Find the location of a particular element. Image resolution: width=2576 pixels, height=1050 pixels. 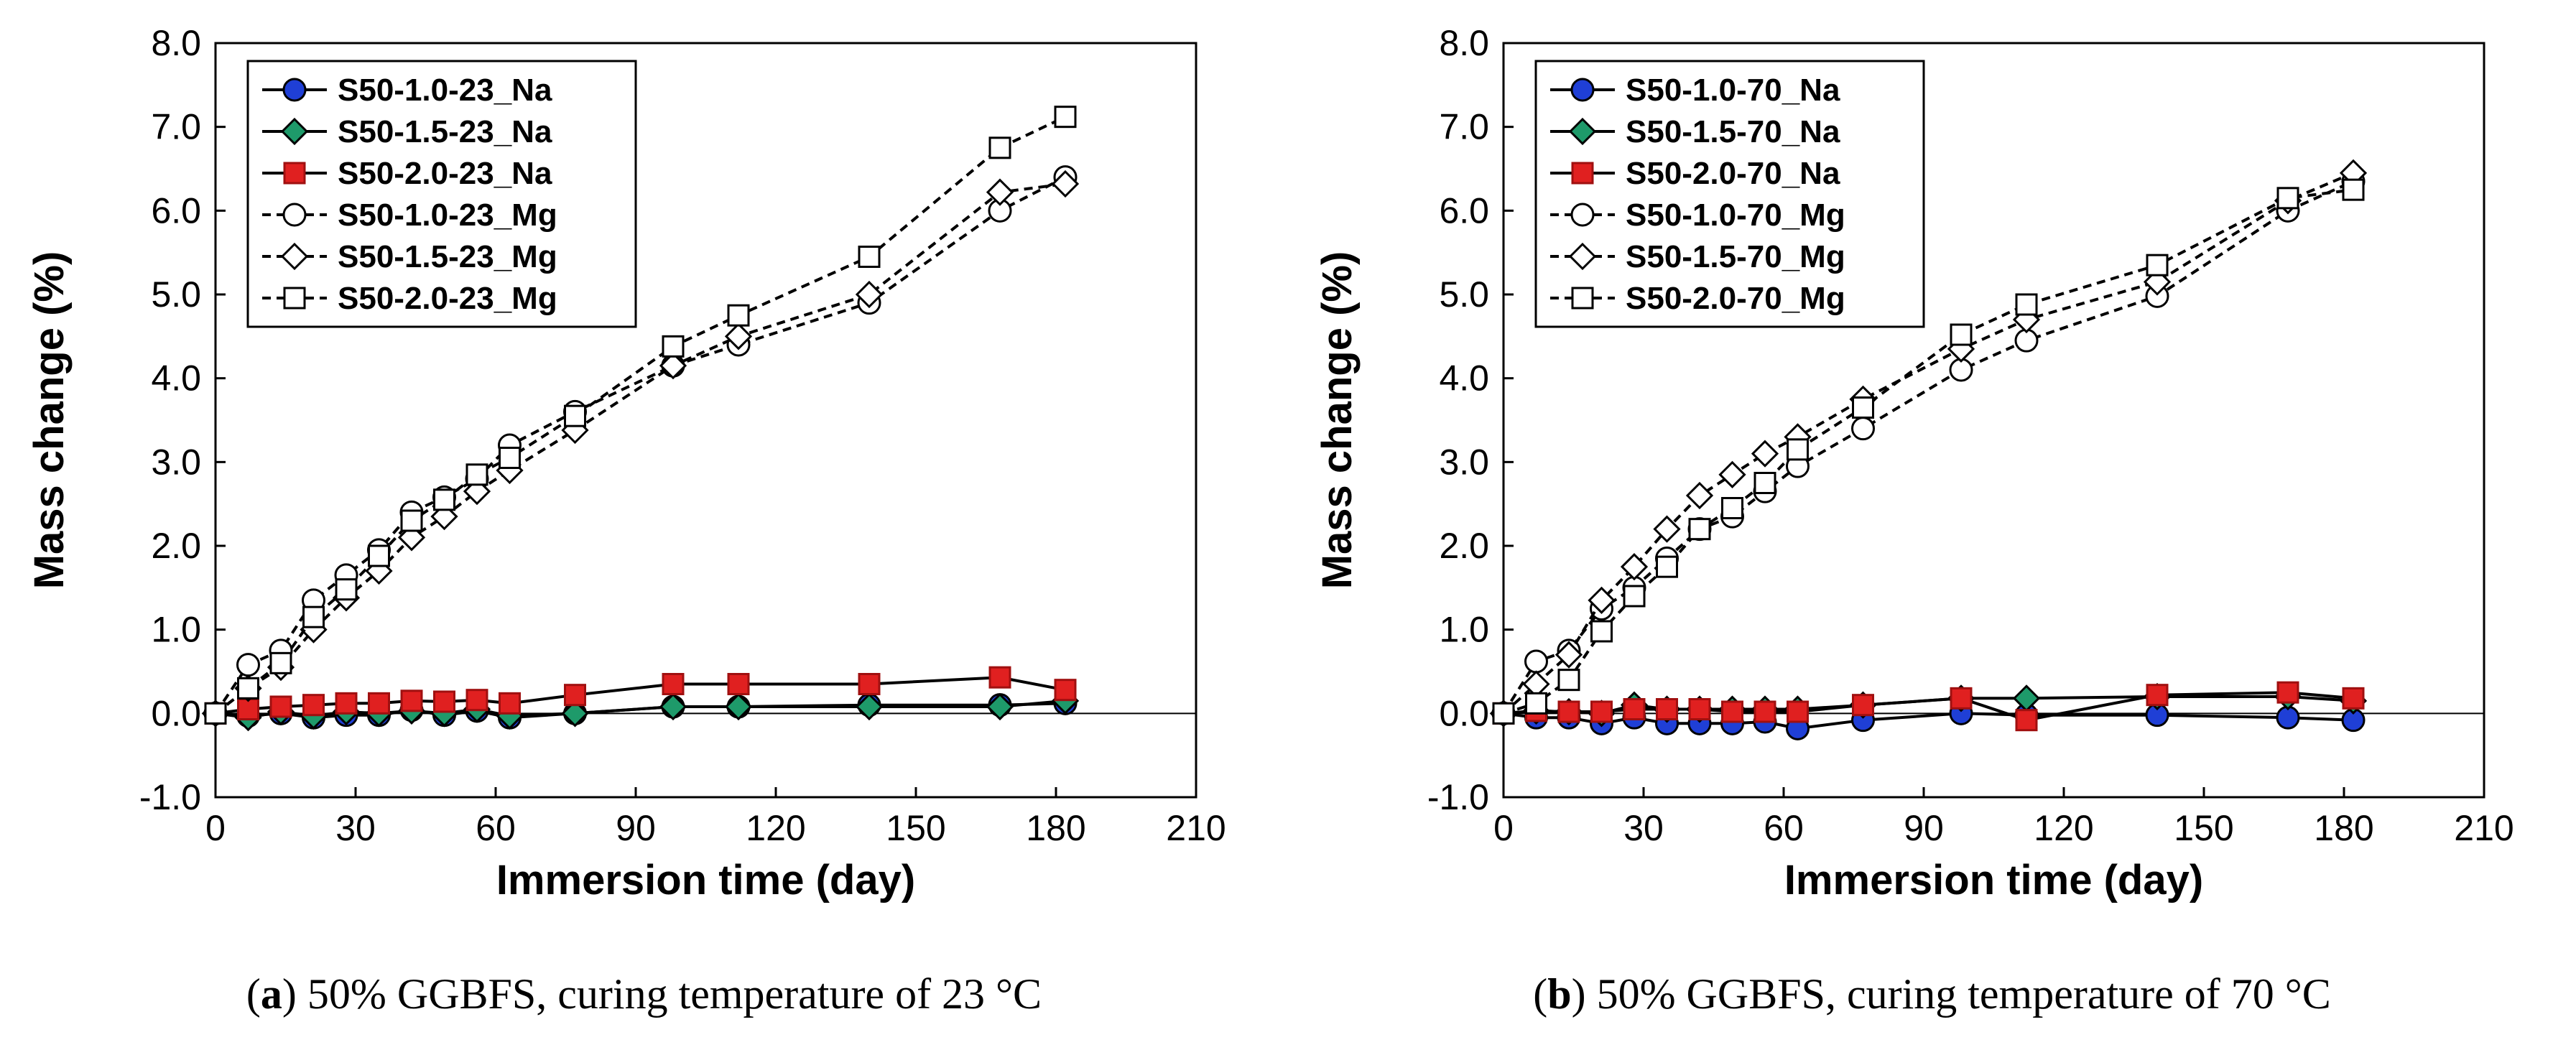

chart-b-legend-label: S50-2.0-70_Mg is located at coordinates (1735, 298).